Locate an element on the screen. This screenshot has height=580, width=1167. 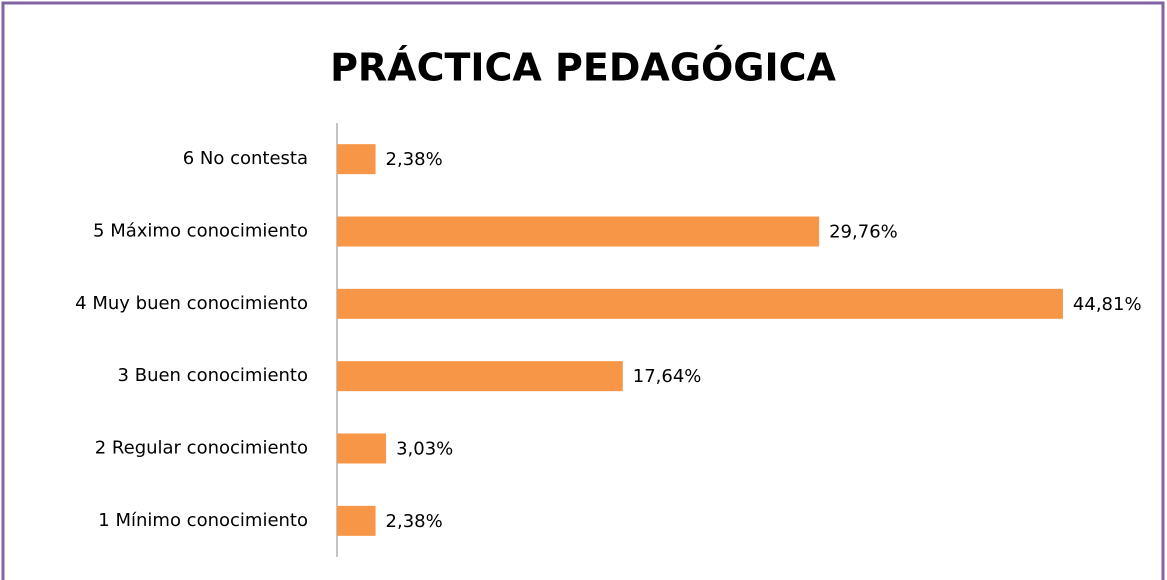
category-label: 4 Muy buen conocimiento is located at coordinates (191, 303).